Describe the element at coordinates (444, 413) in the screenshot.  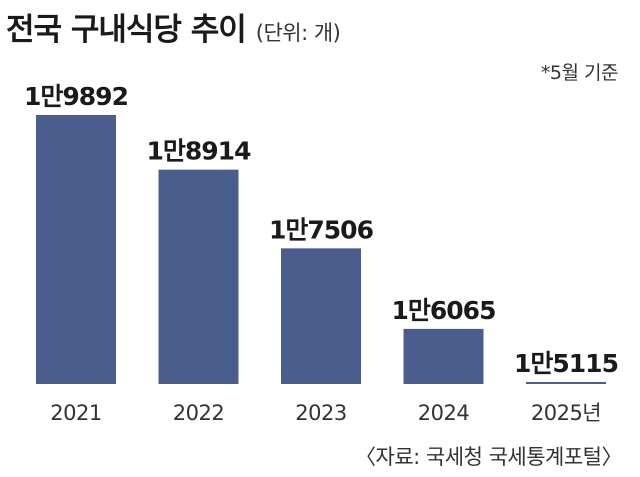
I see `category-label-2024: 2024` at that location.